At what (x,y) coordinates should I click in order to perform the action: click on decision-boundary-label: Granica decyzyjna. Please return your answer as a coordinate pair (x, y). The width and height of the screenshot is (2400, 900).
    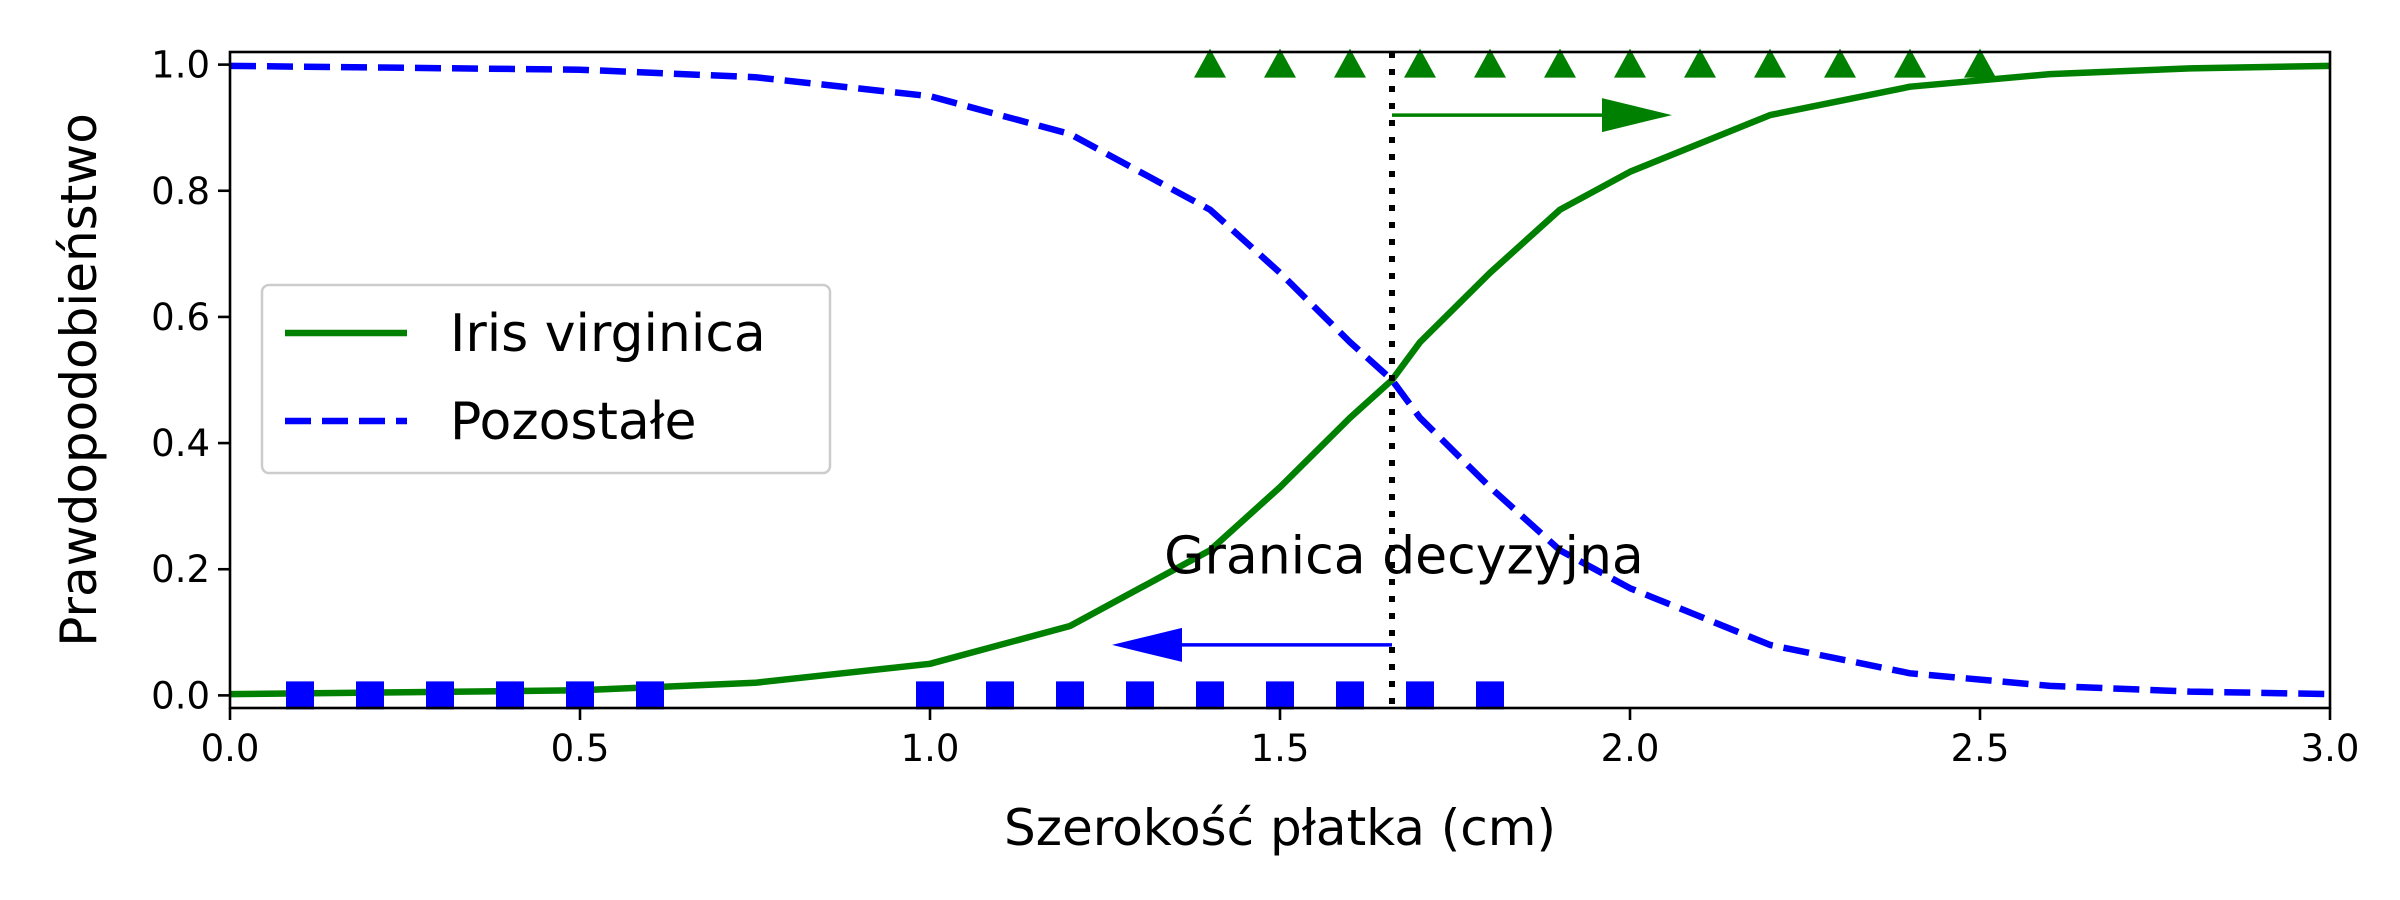
    Looking at the image, I should click on (1404, 557).